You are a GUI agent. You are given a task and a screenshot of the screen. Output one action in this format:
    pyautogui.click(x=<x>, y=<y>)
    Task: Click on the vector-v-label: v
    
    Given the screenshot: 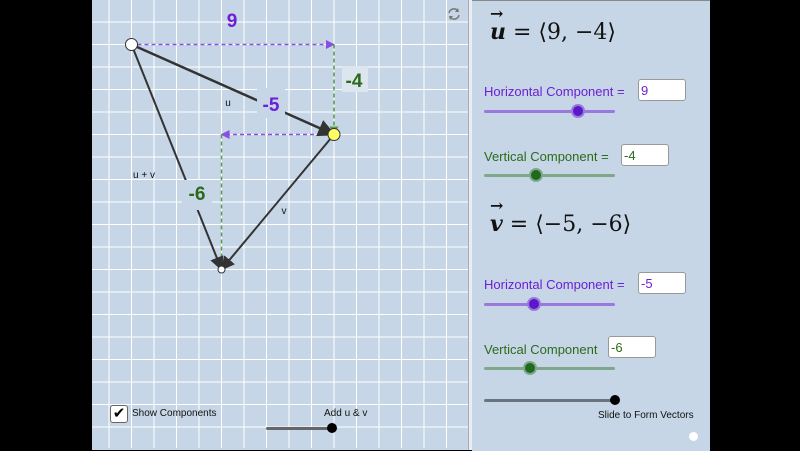 What is the action you would take?
    pyautogui.click(x=284, y=211)
    